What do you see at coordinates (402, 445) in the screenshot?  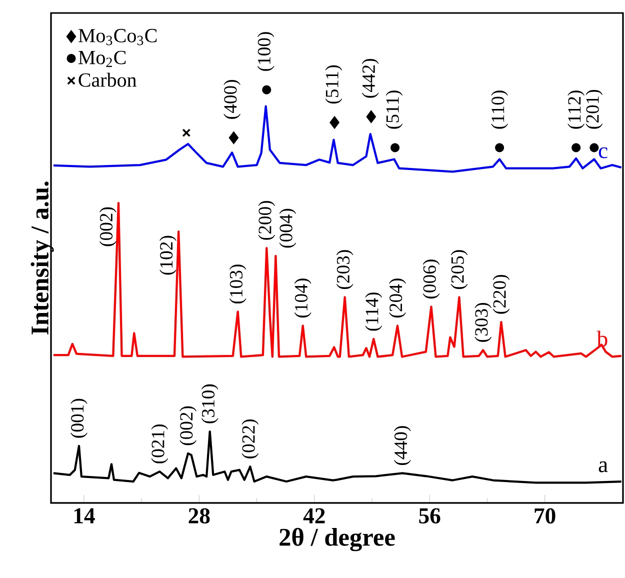 I see `annotation: (440)` at bounding box center [402, 445].